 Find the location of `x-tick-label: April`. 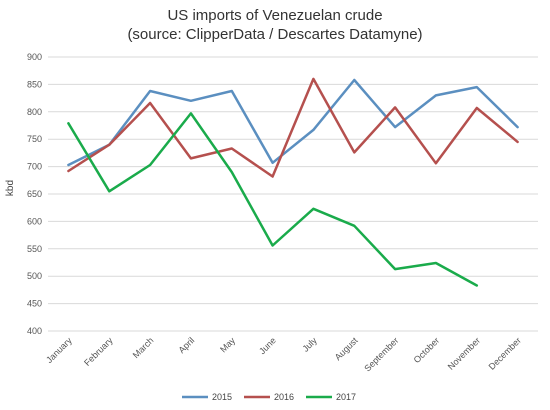

x-tick-label: April is located at coordinates (187, 345).